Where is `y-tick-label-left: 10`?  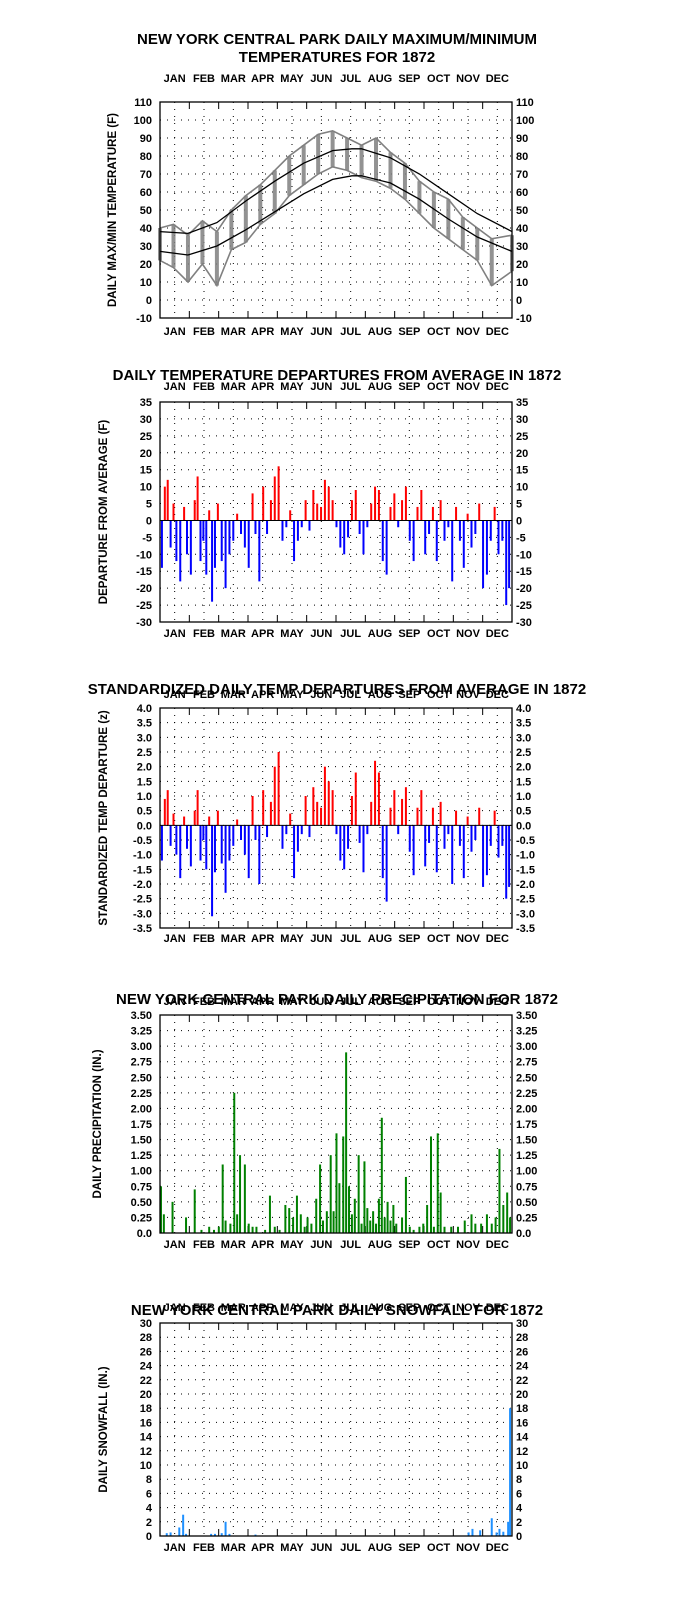
y-tick-label-left: 10 is located at coordinates (146, 488).